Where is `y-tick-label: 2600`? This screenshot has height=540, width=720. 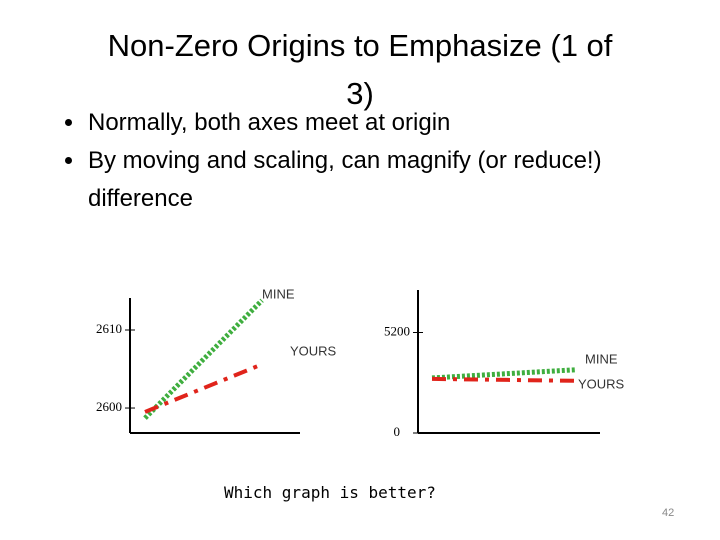
y-tick-label: 2600 is located at coordinates (109, 406).